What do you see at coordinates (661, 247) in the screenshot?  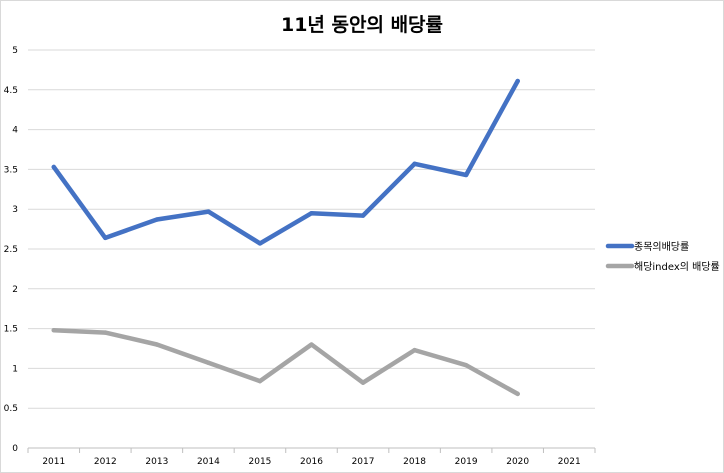 I see `legend-label-1: 종목의배당률` at bounding box center [661, 247].